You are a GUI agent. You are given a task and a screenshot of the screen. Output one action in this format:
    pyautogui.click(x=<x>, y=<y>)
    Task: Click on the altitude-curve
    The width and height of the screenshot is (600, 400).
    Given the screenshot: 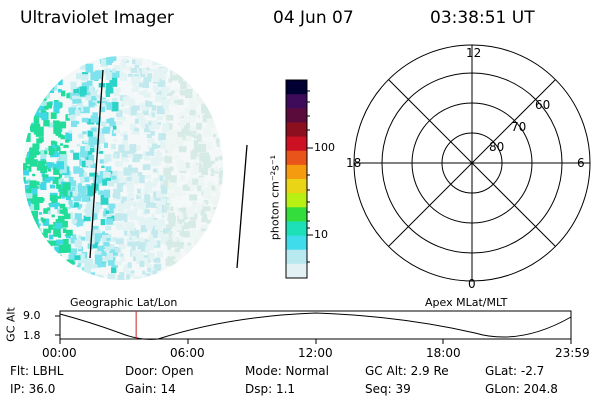 What is the action you would take?
    pyautogui.click(x=315, y=326)
    